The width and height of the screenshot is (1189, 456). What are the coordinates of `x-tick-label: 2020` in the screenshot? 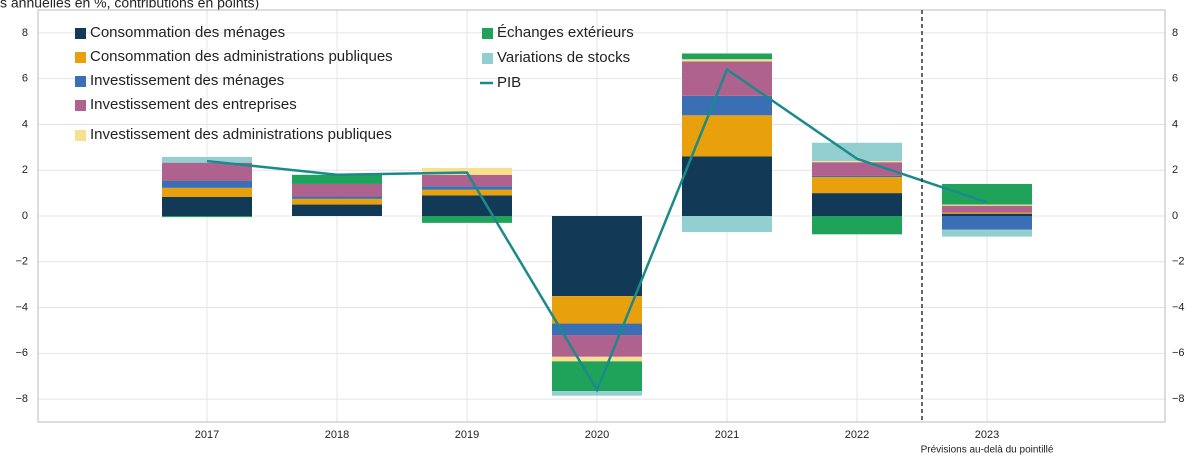 It's located at (597, 435).